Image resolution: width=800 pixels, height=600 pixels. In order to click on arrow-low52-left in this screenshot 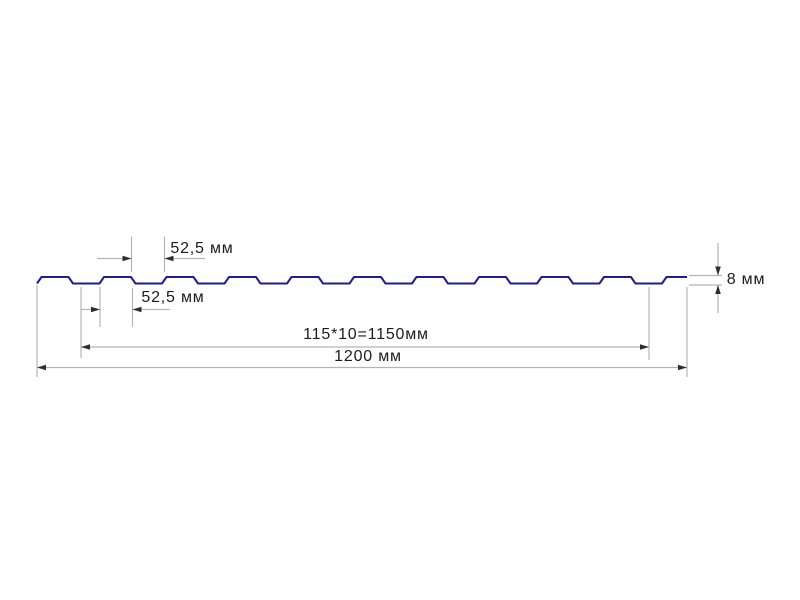, I will do `click(95, 309)`.